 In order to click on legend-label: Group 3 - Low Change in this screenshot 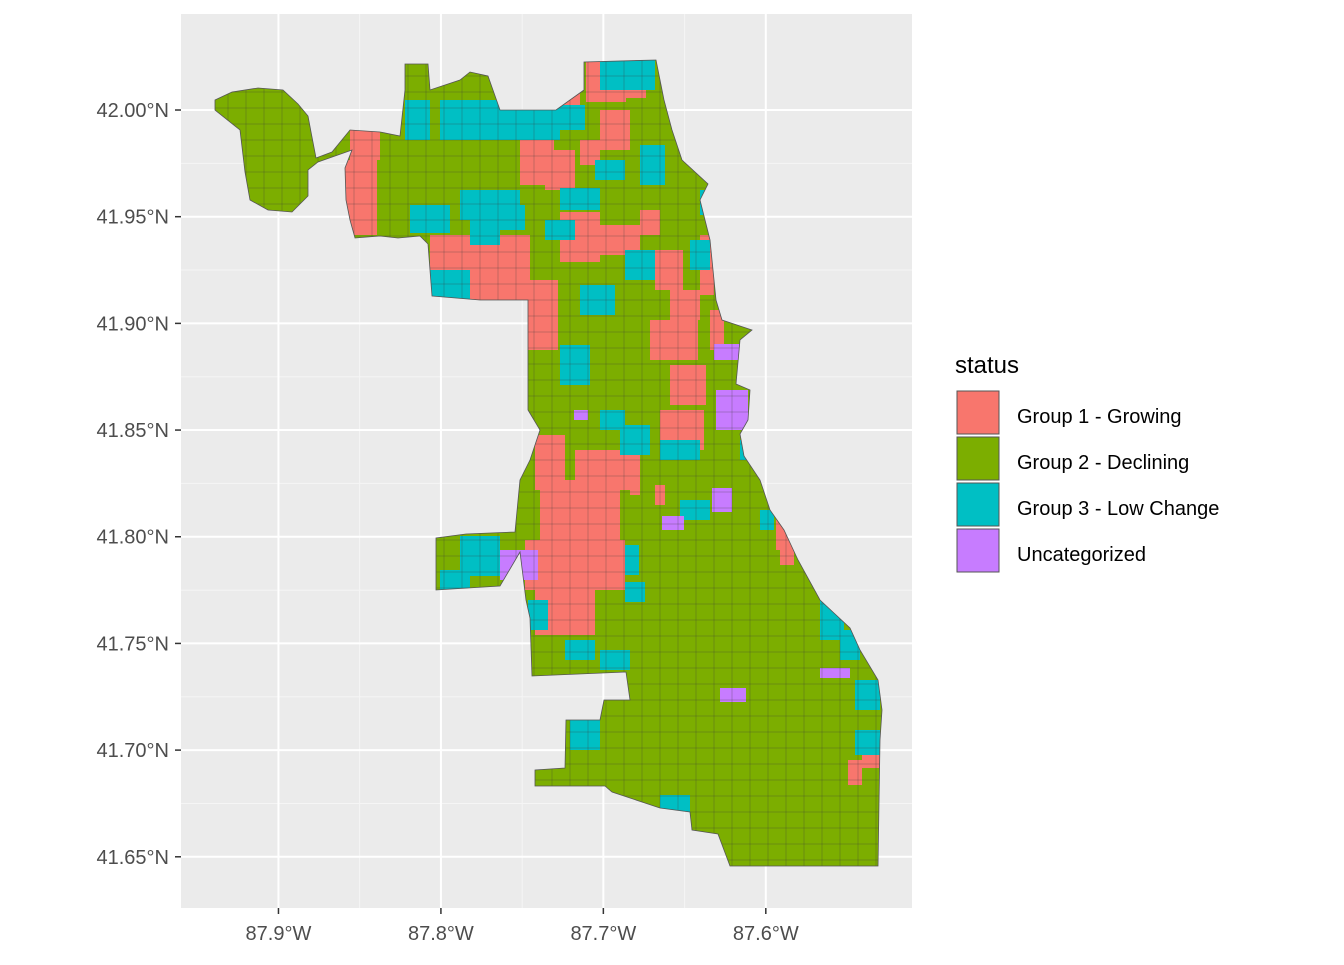, I will do `click(1118, 509)`.